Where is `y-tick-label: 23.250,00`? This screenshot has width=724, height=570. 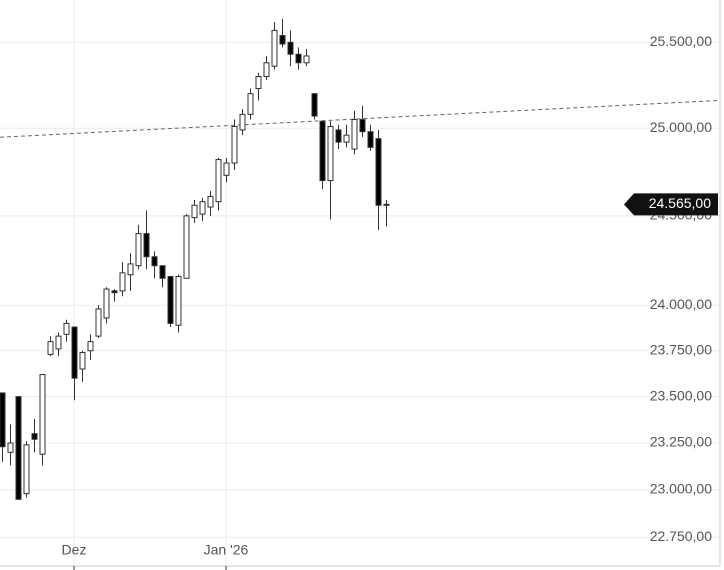
y-tick-label: 23.250,00 is located at coordinates (681, 442).